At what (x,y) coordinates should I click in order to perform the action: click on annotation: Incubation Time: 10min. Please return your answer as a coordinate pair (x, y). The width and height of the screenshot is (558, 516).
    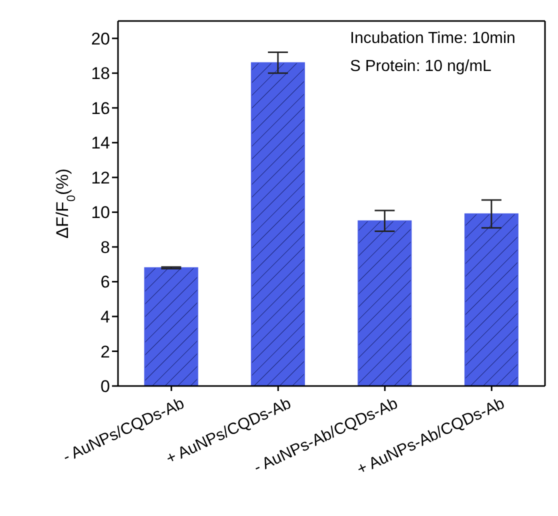
    Looking at the image, I should click on (433, 39).